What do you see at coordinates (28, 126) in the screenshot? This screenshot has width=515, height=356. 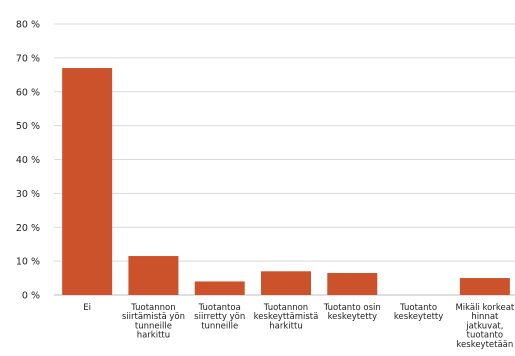 I see `y-tick-label: 50 %` at bounding box center [28, 126].